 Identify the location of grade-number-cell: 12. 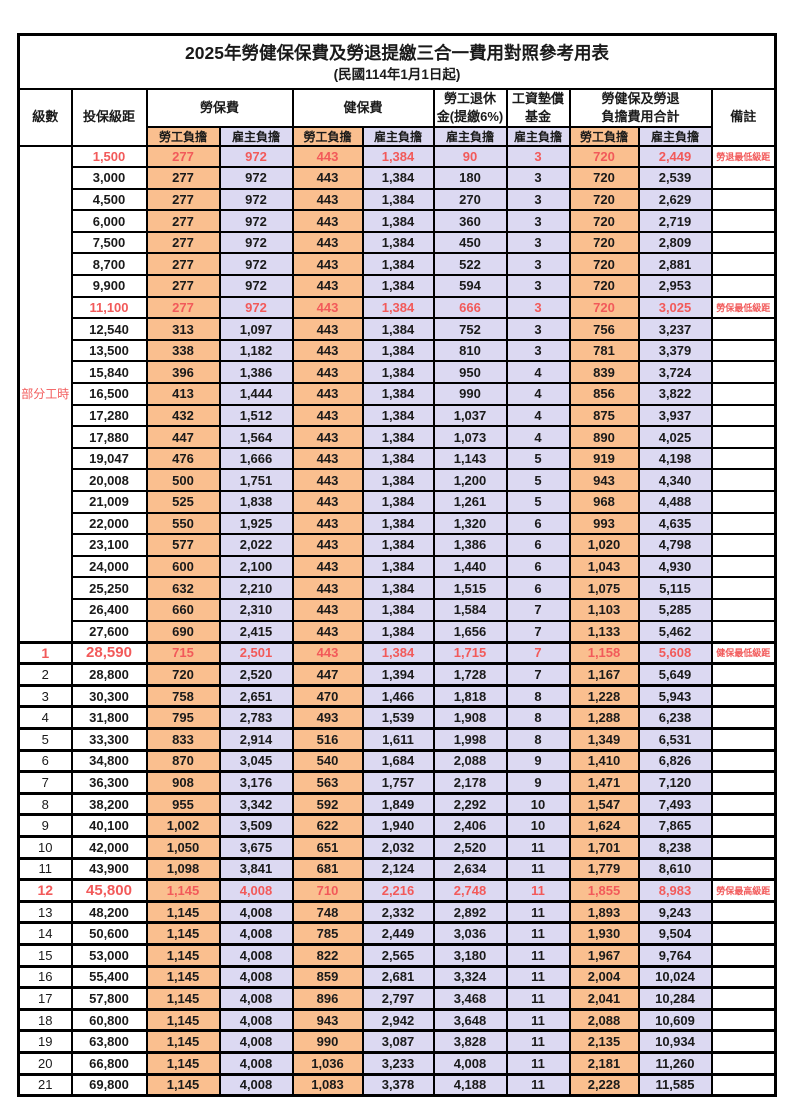
(45, 890).